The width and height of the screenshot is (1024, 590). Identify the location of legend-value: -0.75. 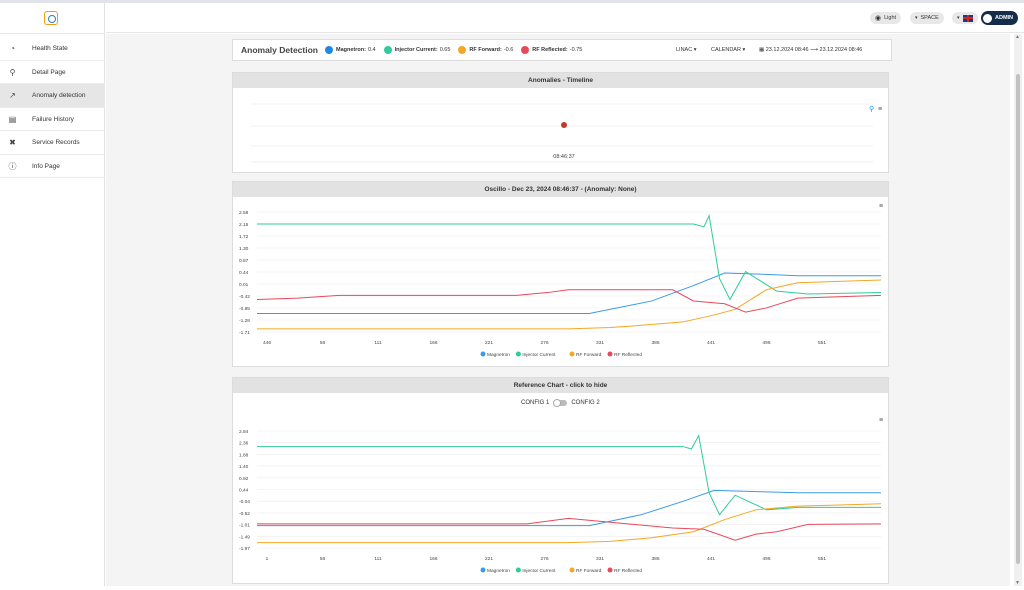
(576, 50).